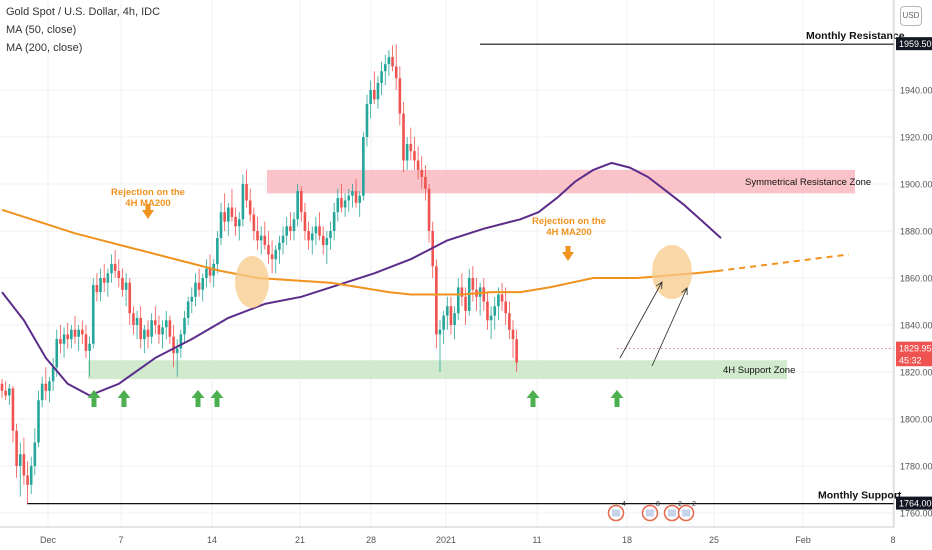  I want to click on x-tick-label: 21, so click(300, 540).